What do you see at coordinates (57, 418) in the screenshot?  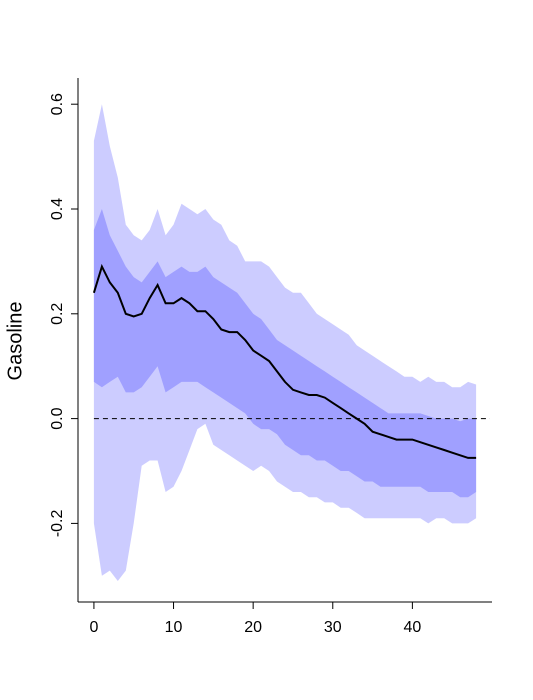 I see `y-tick-label: 0.0` at bounding box center [57, 418].